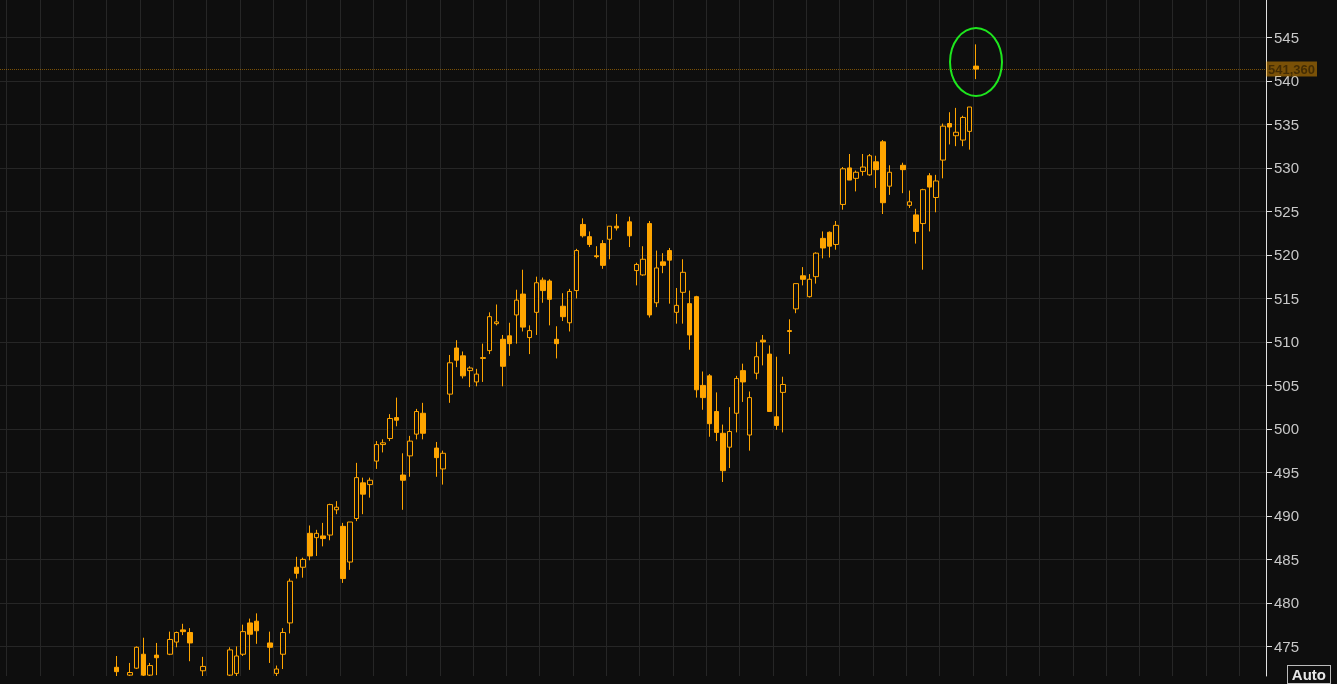 The image size is (1337, 684). Describe the element at coordinates (1287, 124) in the screenshot. I see `y-tick-label: 535` at that location.